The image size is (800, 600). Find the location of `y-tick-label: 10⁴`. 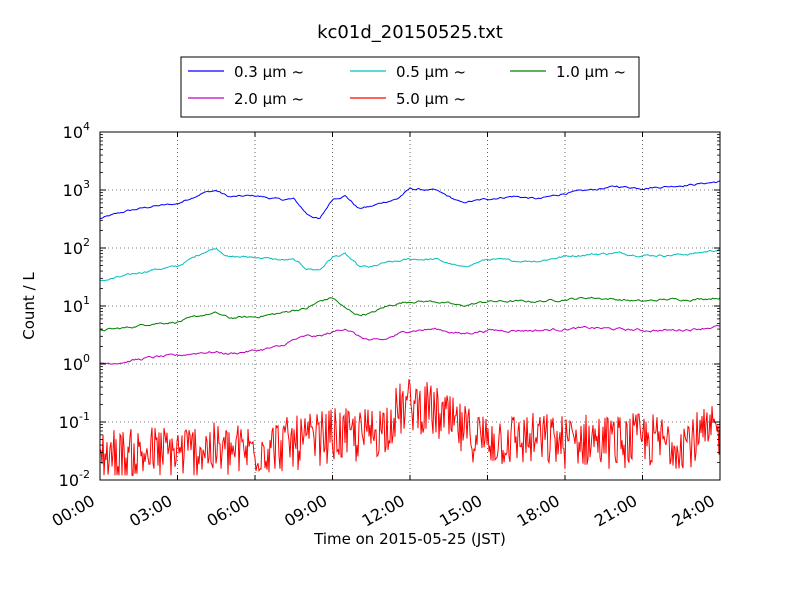

y-tick-label: 10⁴ is located at coordinates (76, 131).